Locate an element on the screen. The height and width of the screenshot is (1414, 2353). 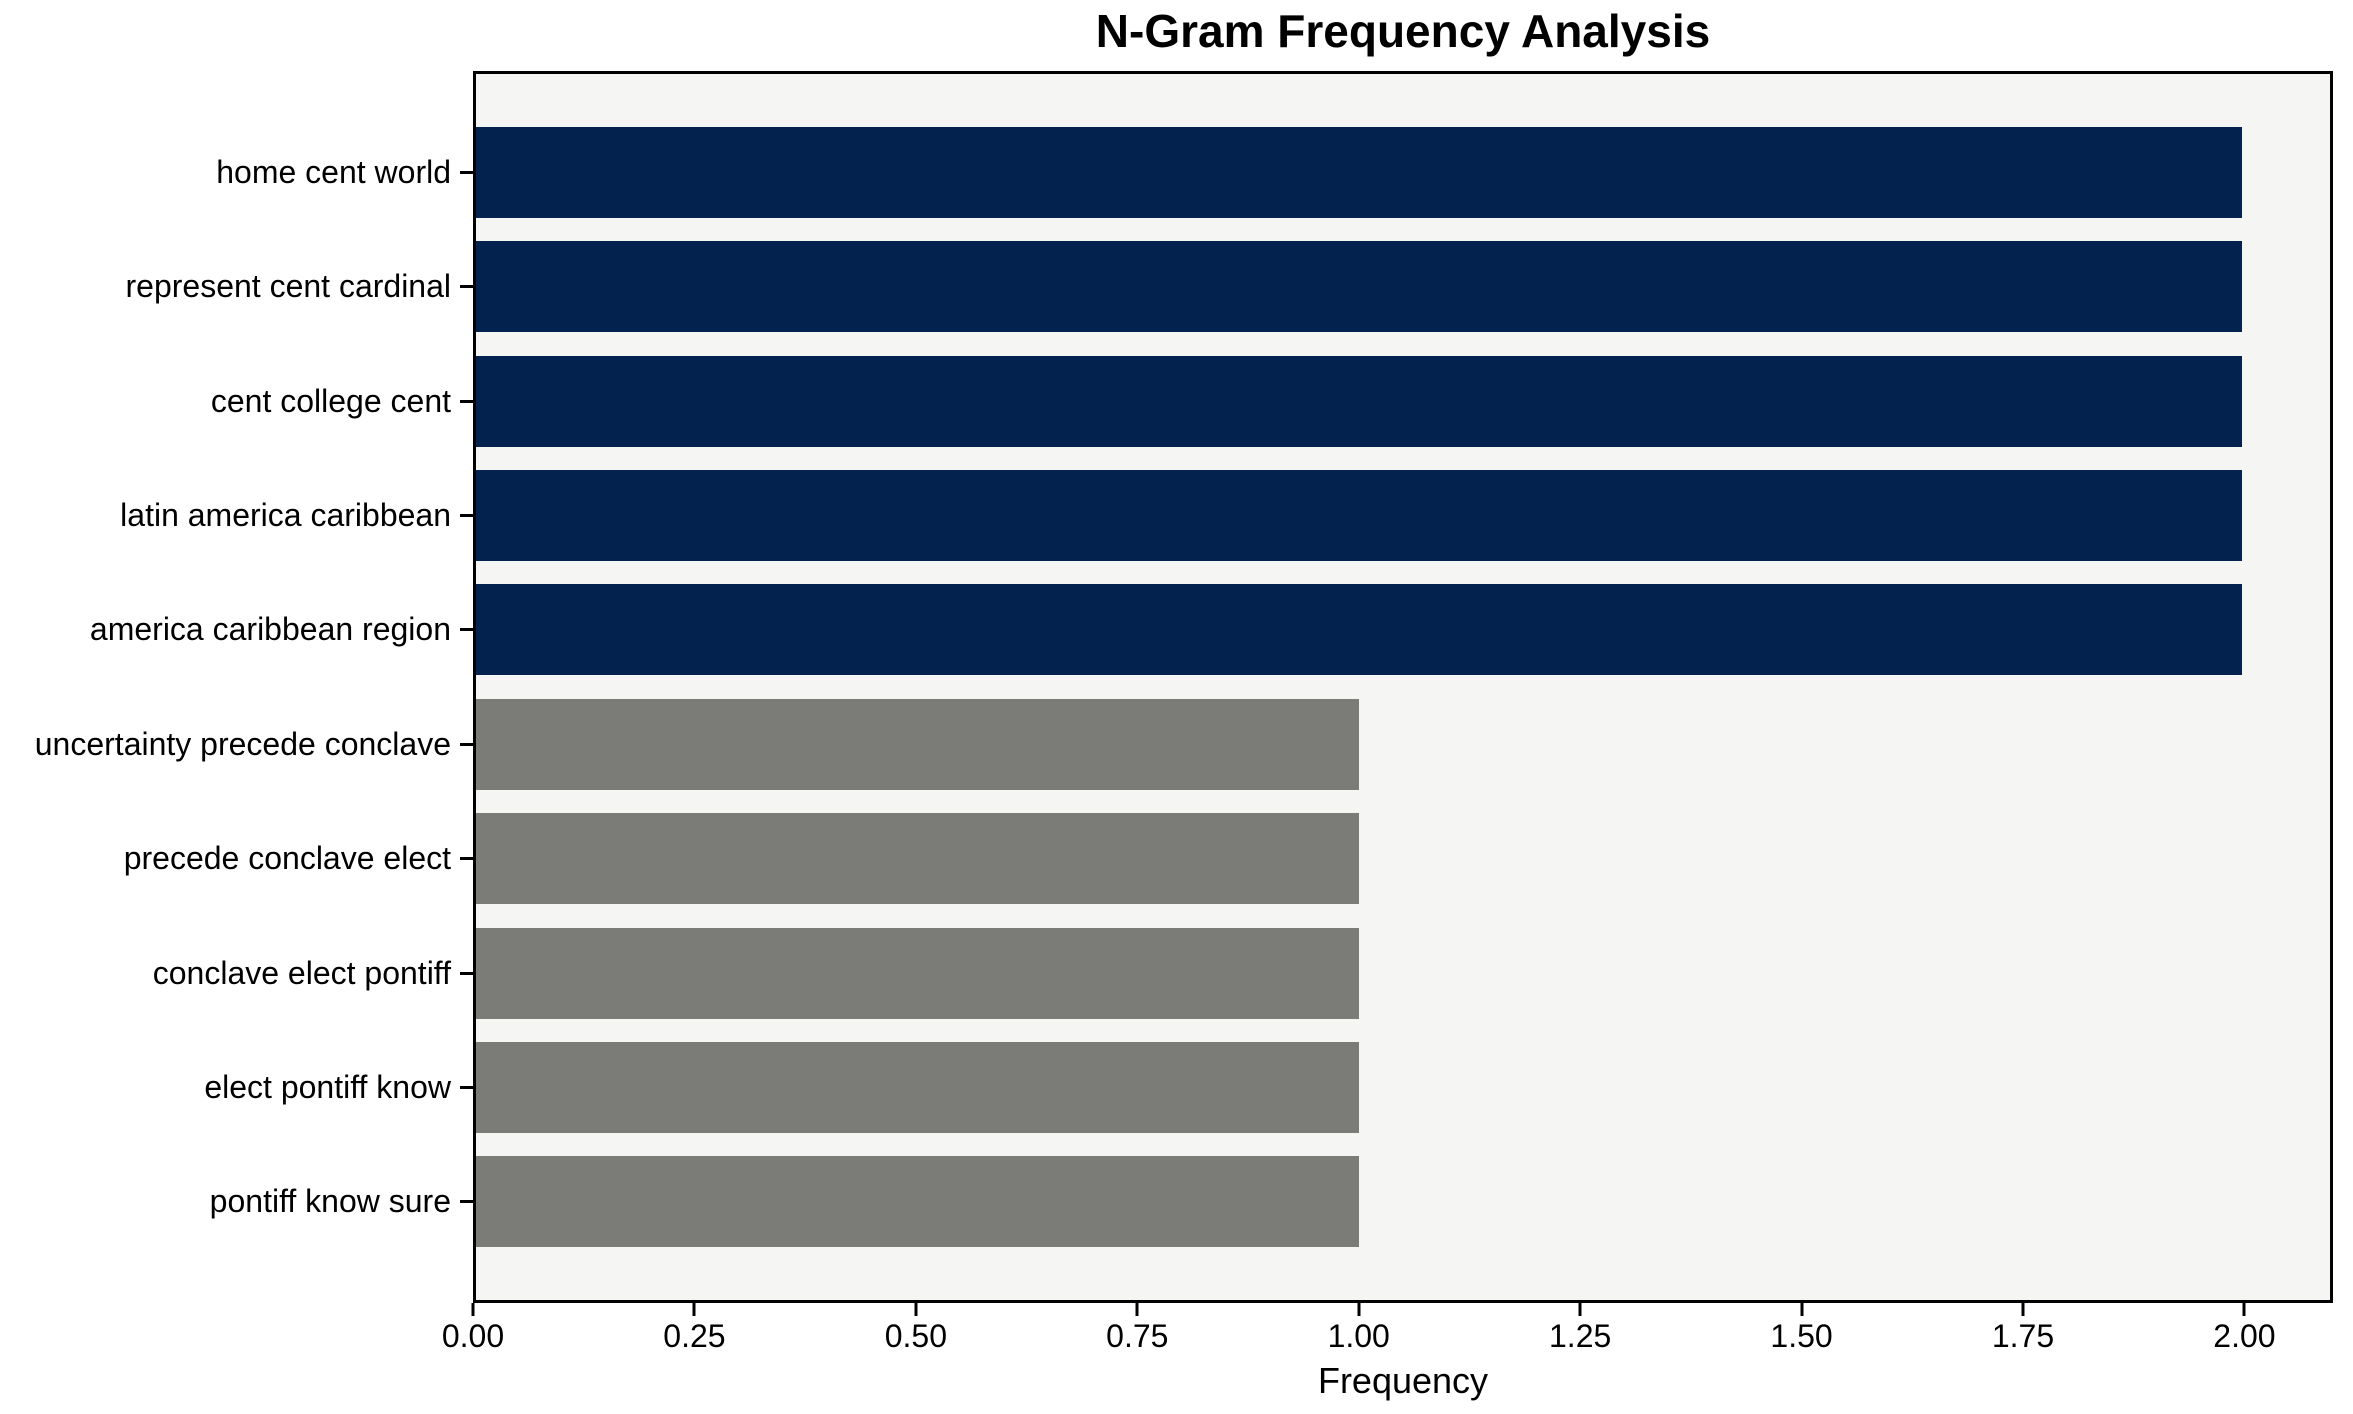
x-tick-label: 0.75 is located at coordinates (1137, 1336).